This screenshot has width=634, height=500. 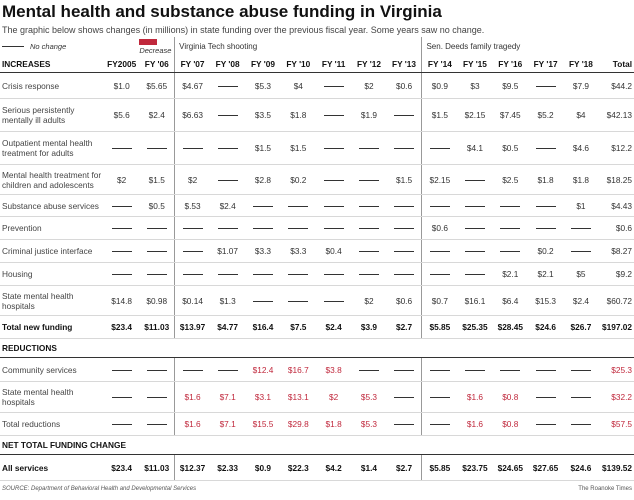 What do you see at coordinates (122, 327) in the screenshot?
I see `cell: $23.4` at bounding box center [122, 327].